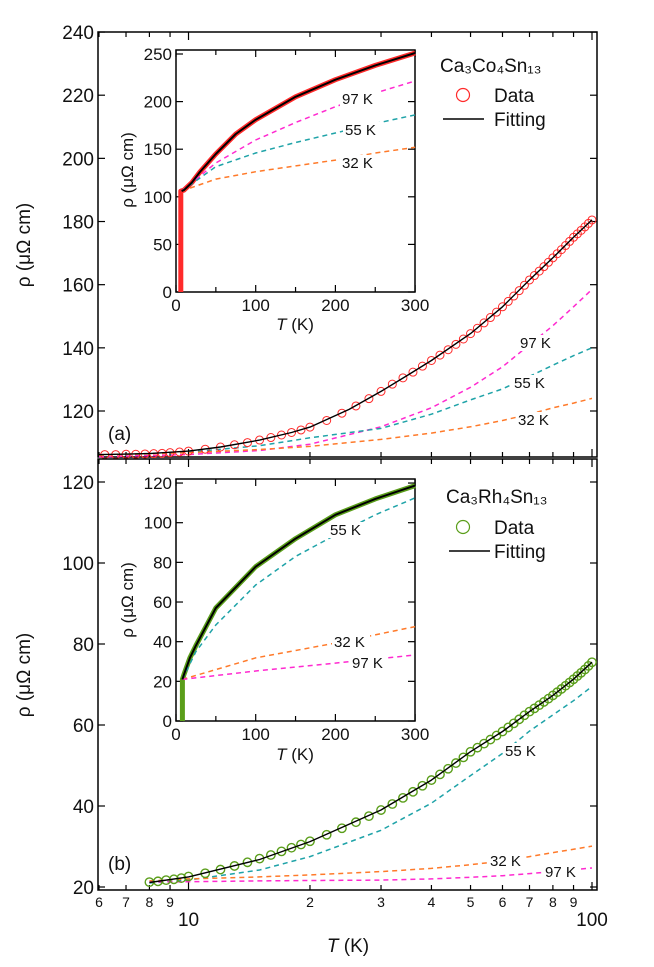 This screenshot has width=654, height=967. What do you see at coordinates (553, 902) in the screenshot?
I see `x-minor-tick-label: 8` at bounding box center [553, 902].